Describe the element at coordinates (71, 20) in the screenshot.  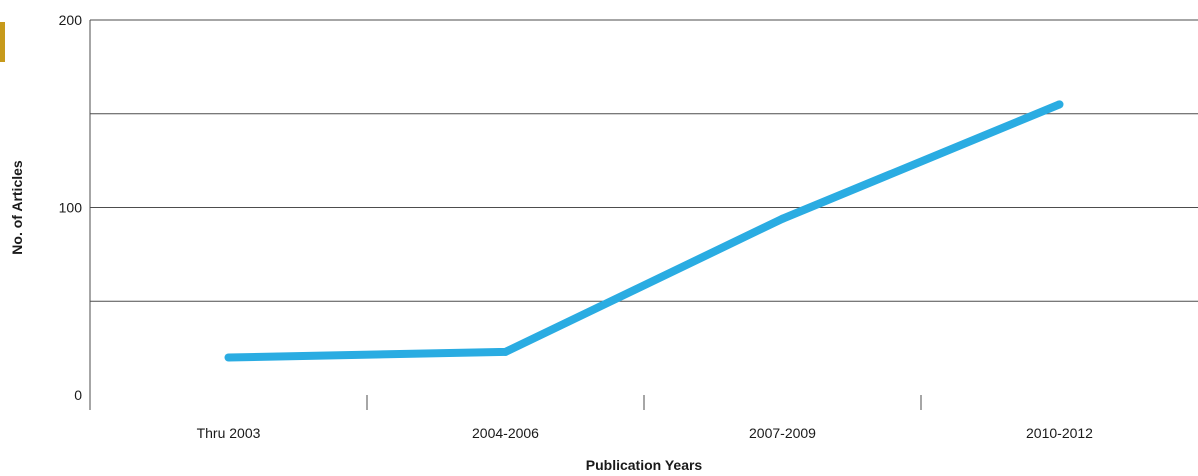
I see `y-tick-label: 200` at that location.